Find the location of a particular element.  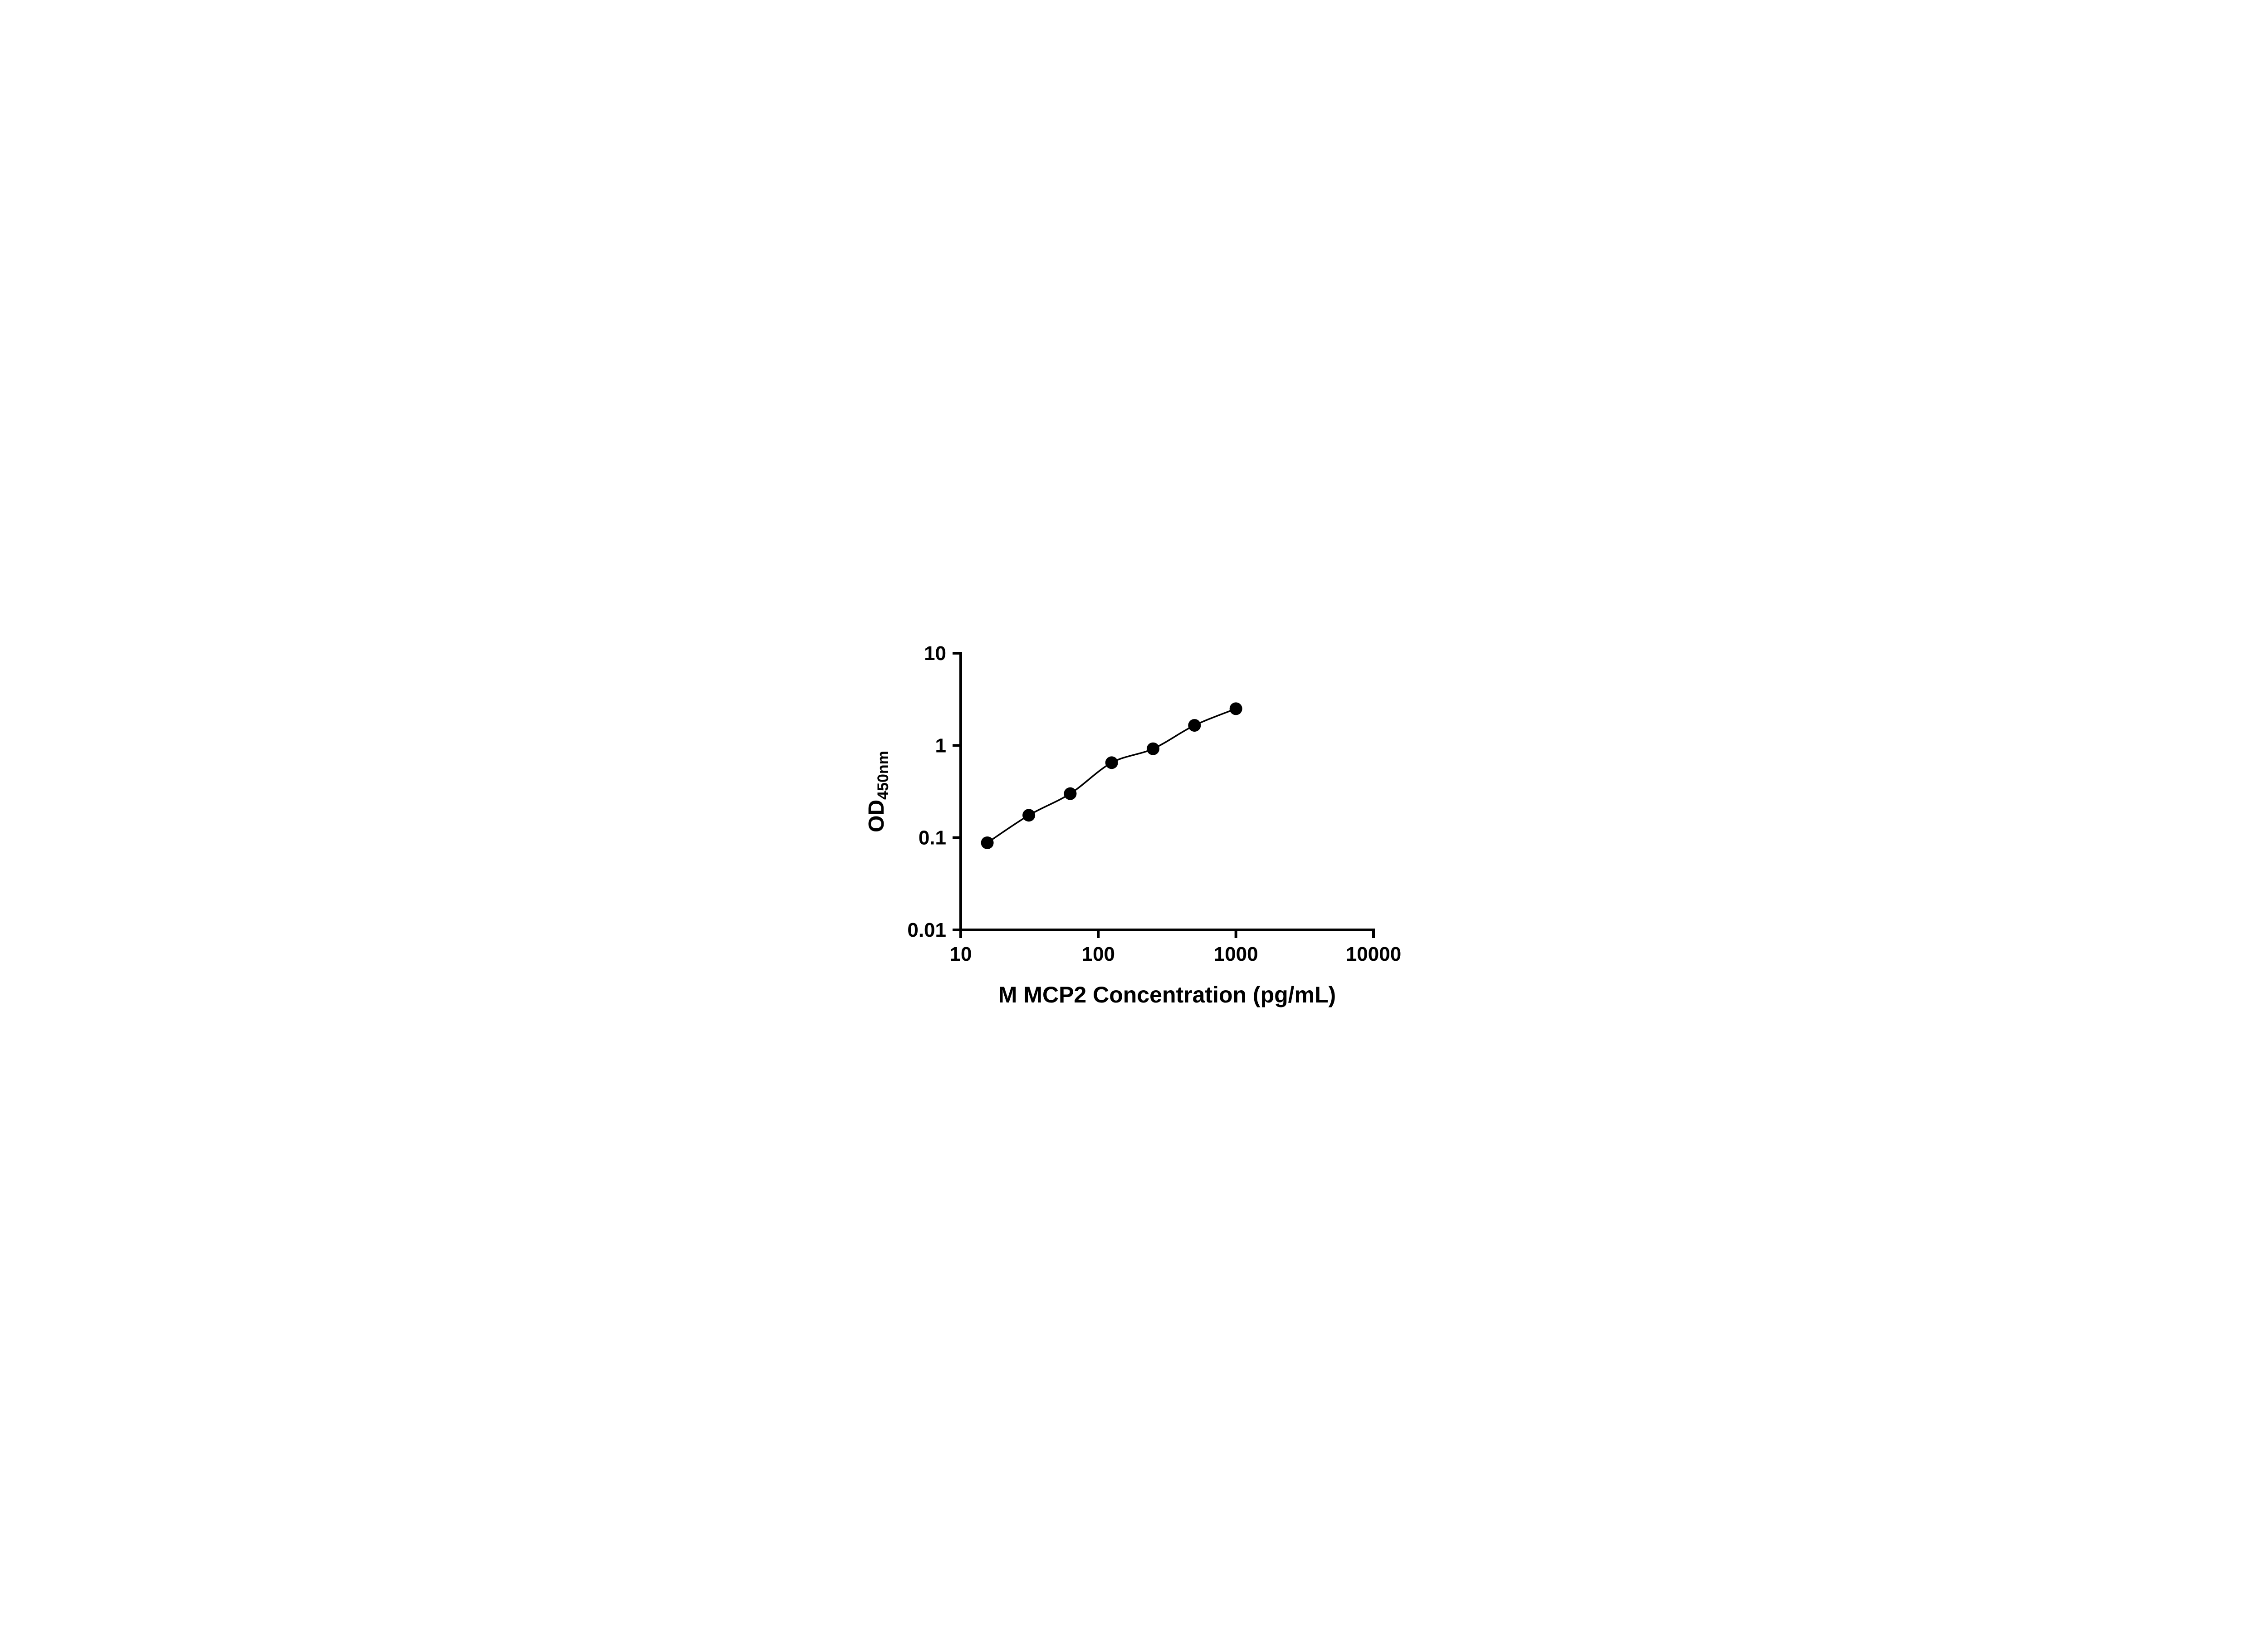

x-tick-label: 10000 is located at coordinates (1373, 954).